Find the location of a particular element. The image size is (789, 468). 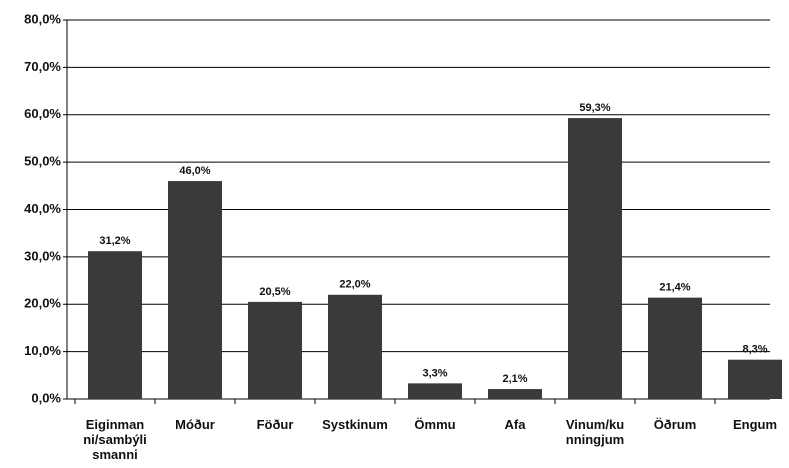

value-label: 59,3% is located at coordinates (594, 108).